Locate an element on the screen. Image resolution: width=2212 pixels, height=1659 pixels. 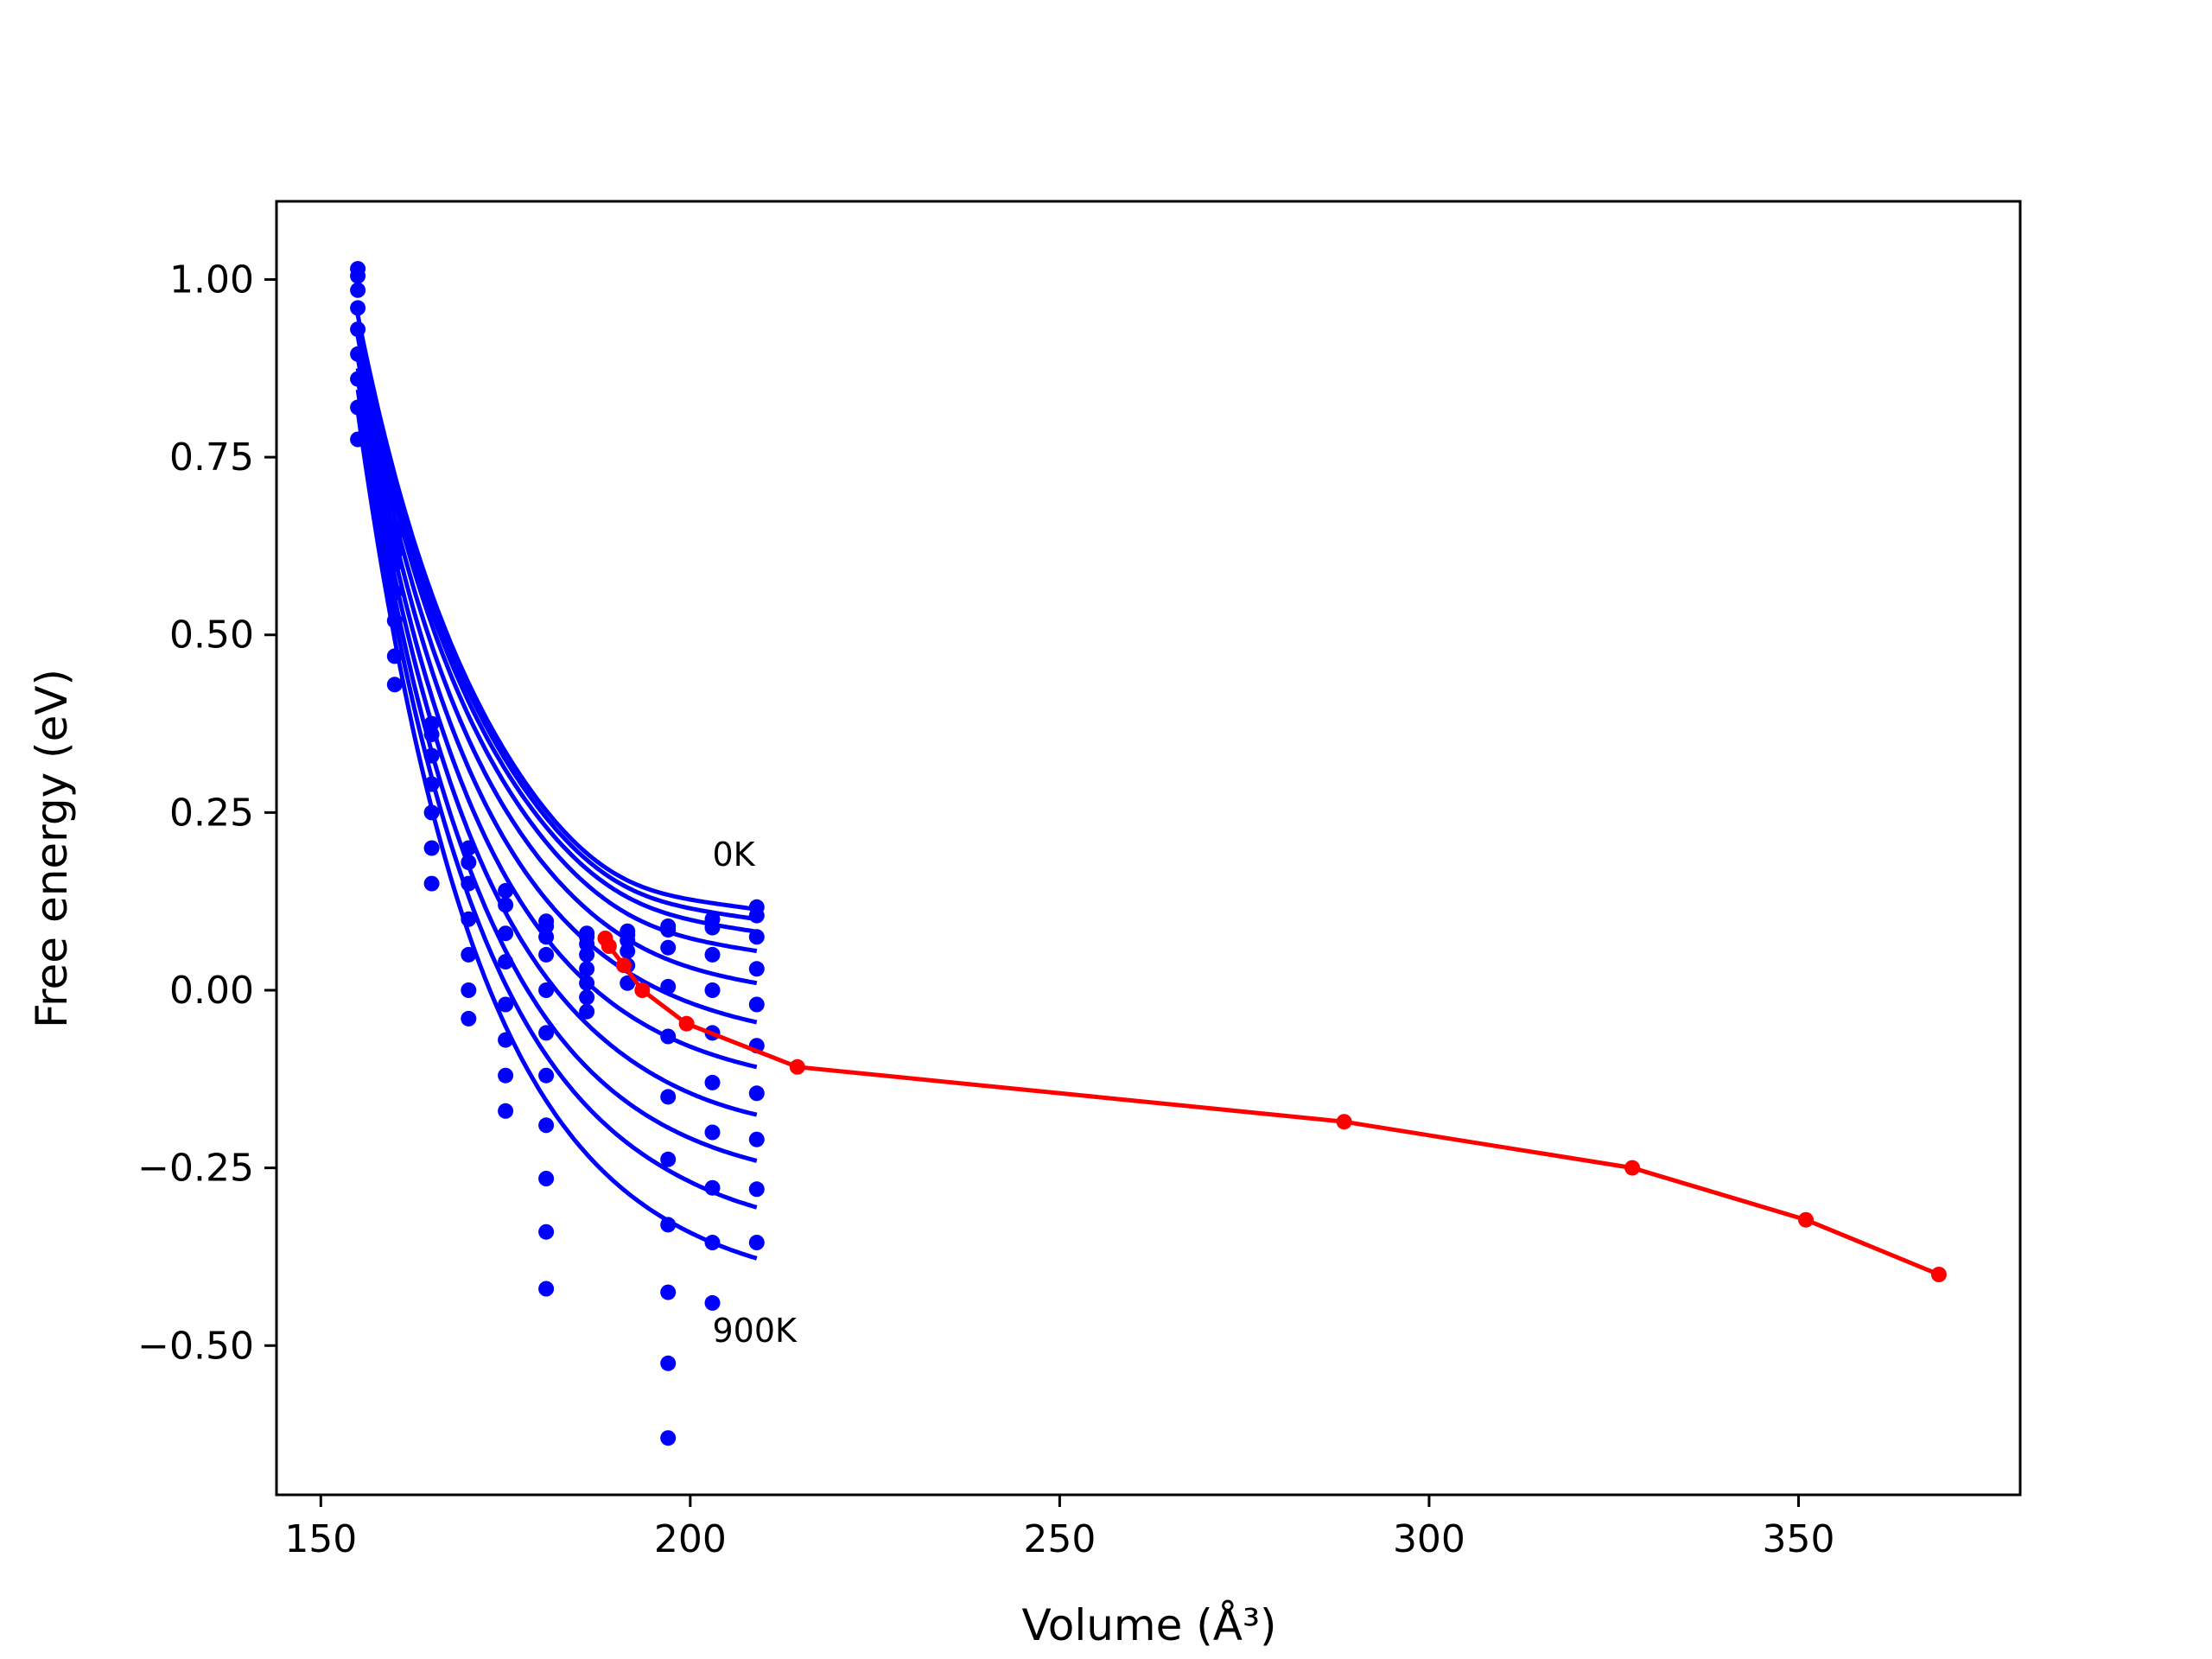
annotation-0k: 0K is located at coordinates (734, 855).